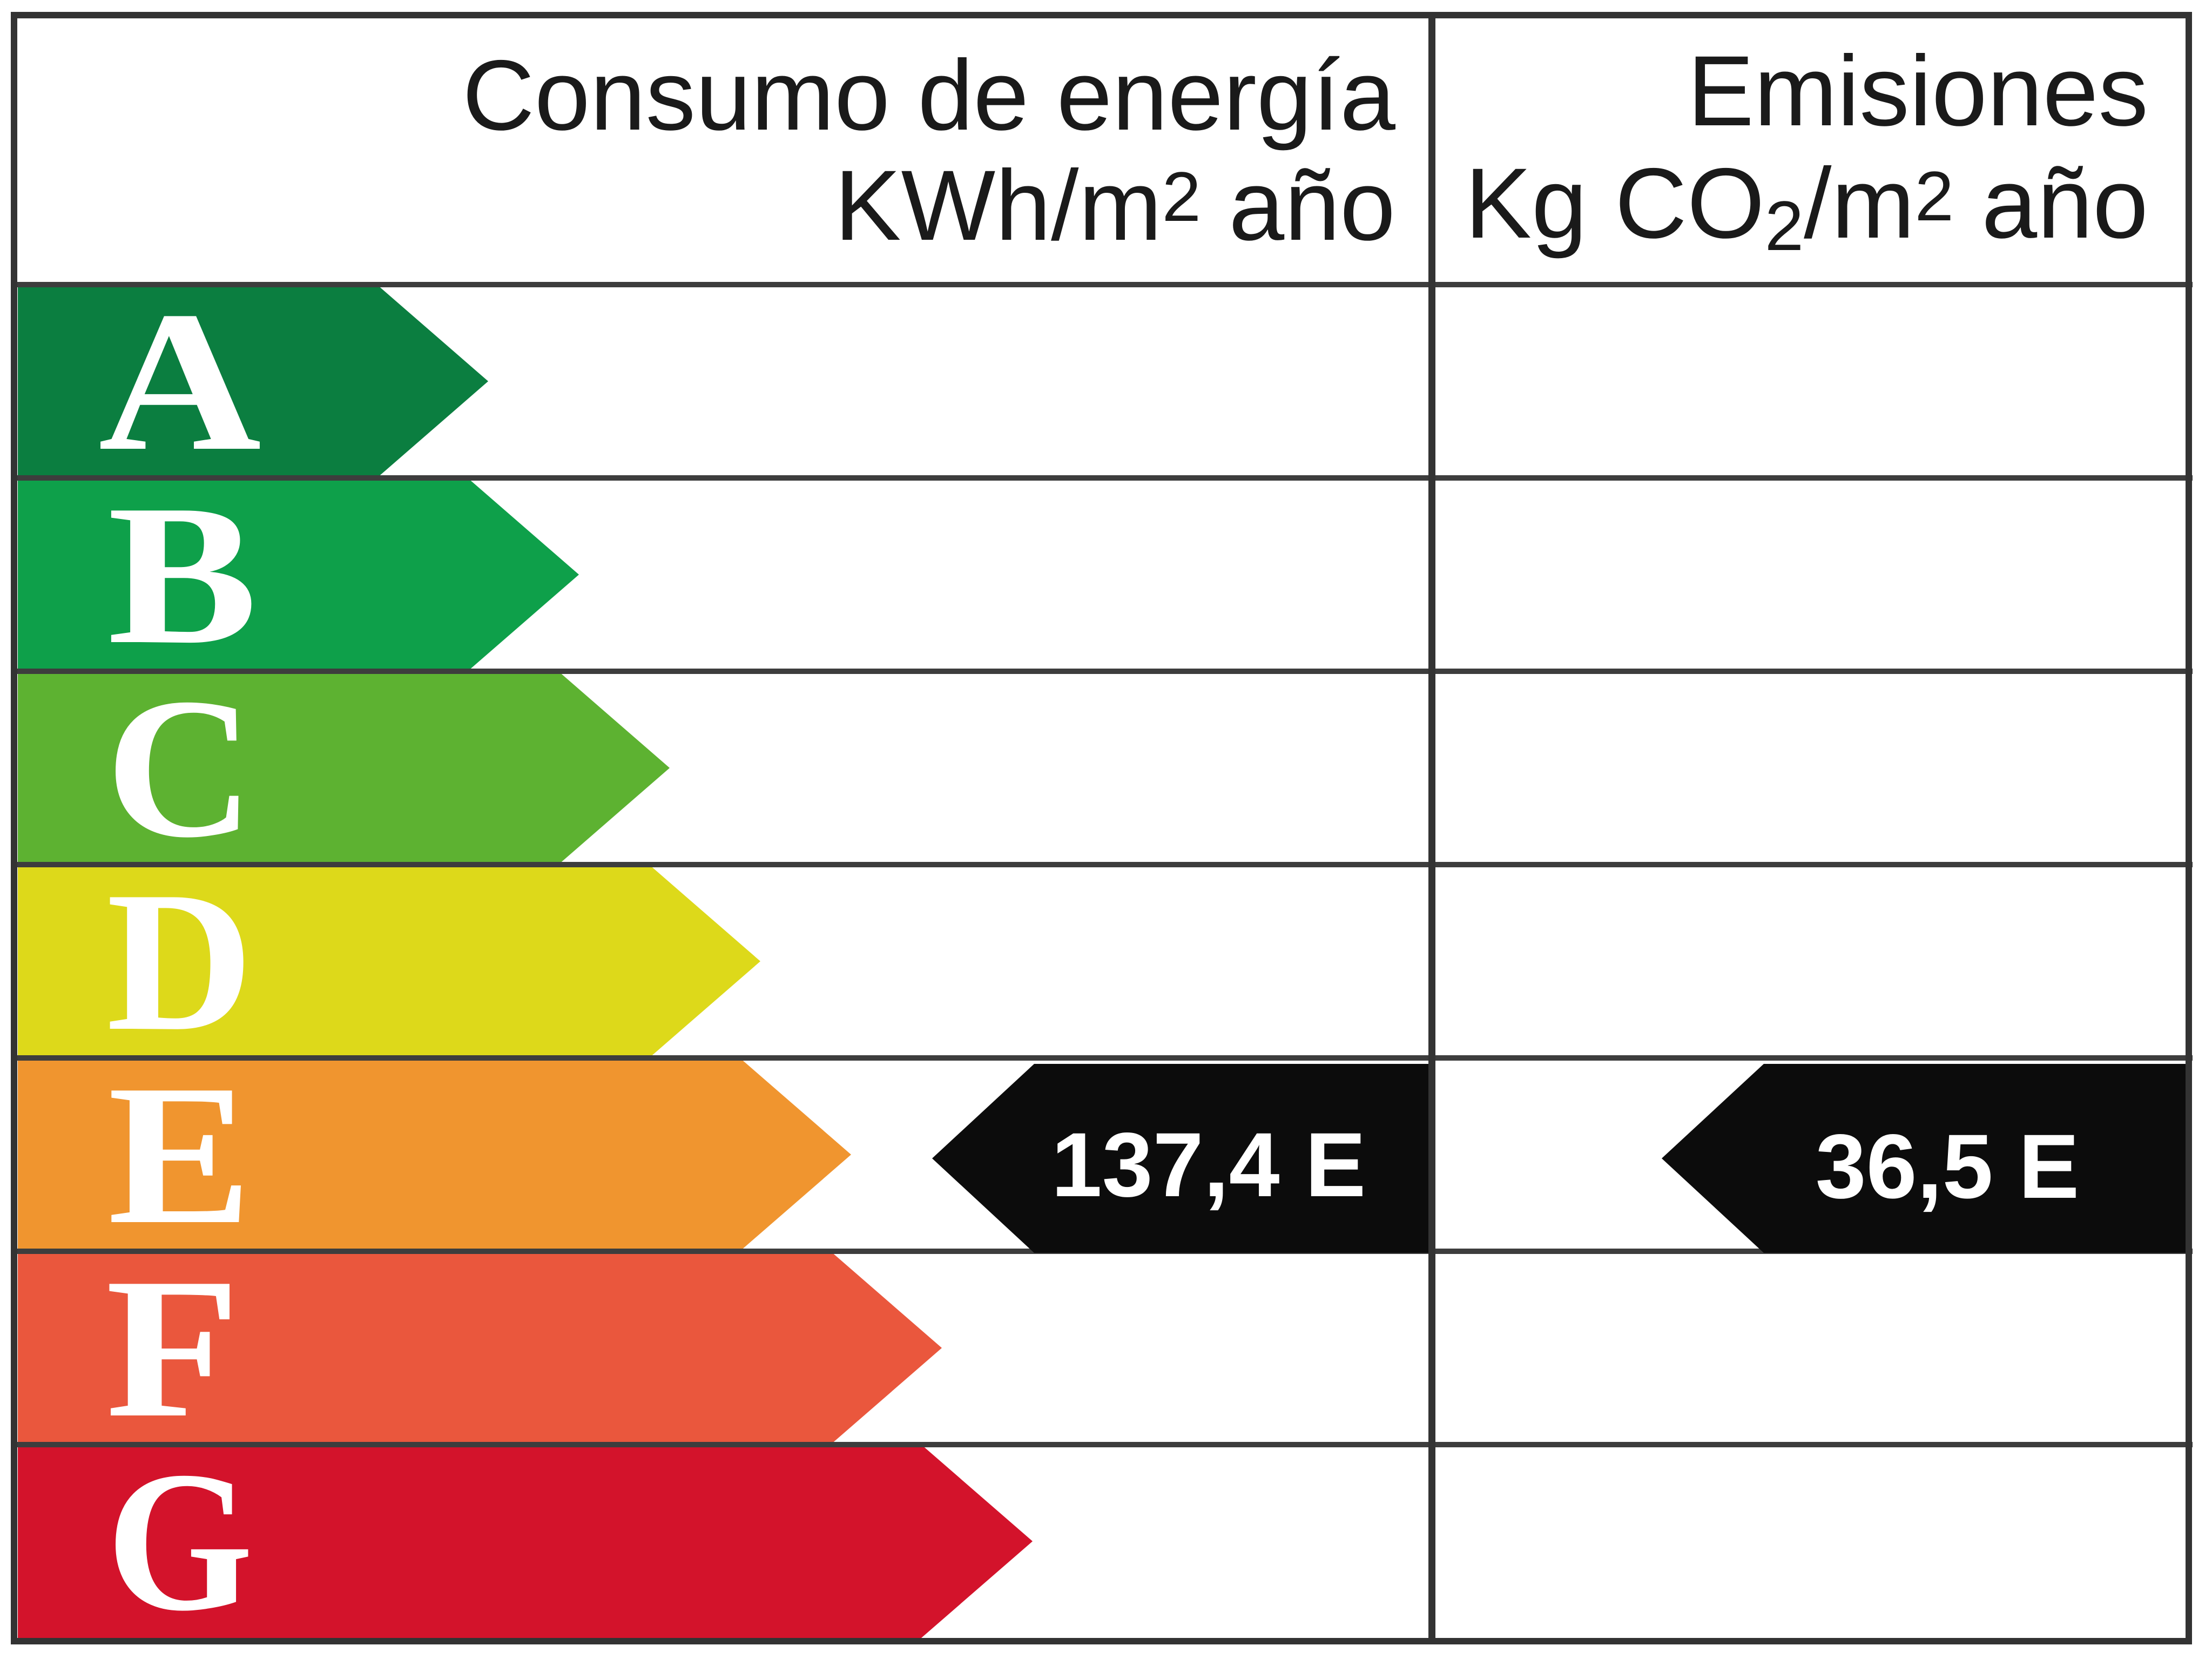 Image resolution: width=2212 pixels, height=1659 pixels. What do you see at coordinates (179, 962) in the screenshot?
I see `svg-text: D` at bounding box center [179, 962].